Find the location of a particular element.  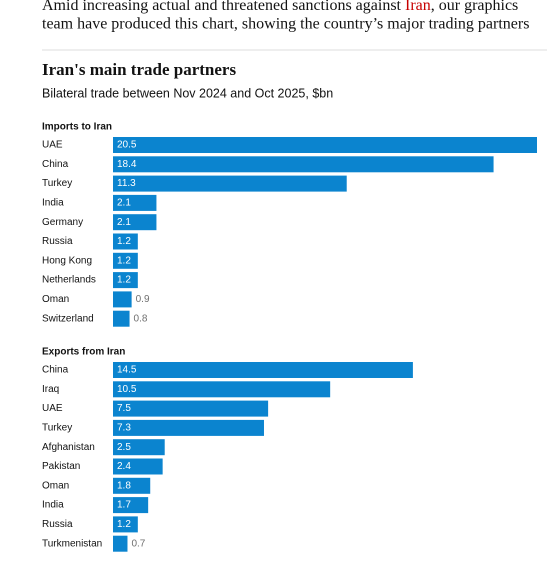

category-label: Pakistan is located at coordinates (61, 466).